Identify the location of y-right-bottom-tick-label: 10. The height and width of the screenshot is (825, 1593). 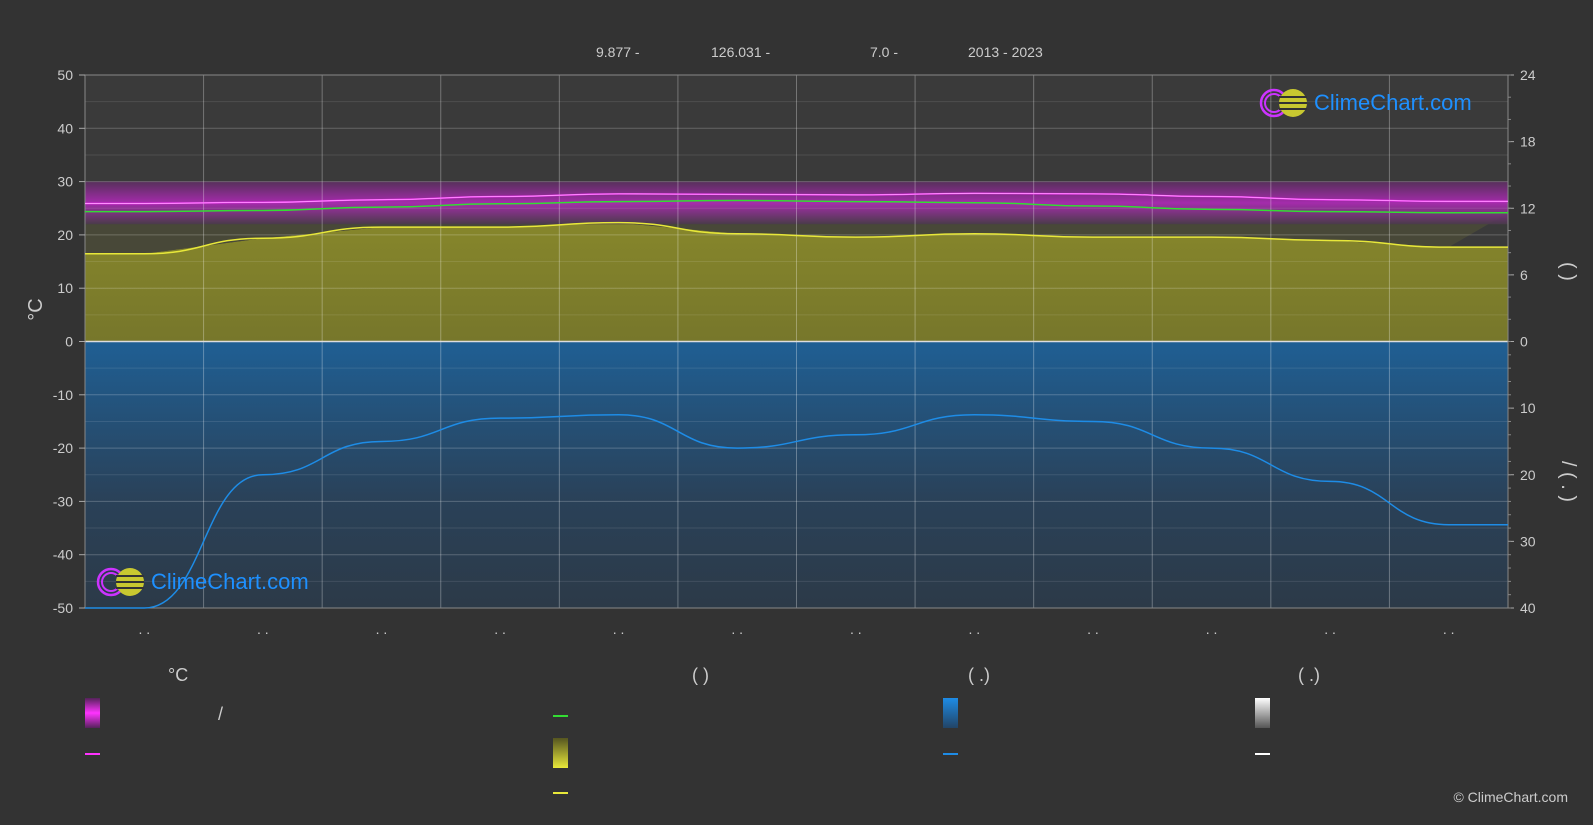
(1528, 408).